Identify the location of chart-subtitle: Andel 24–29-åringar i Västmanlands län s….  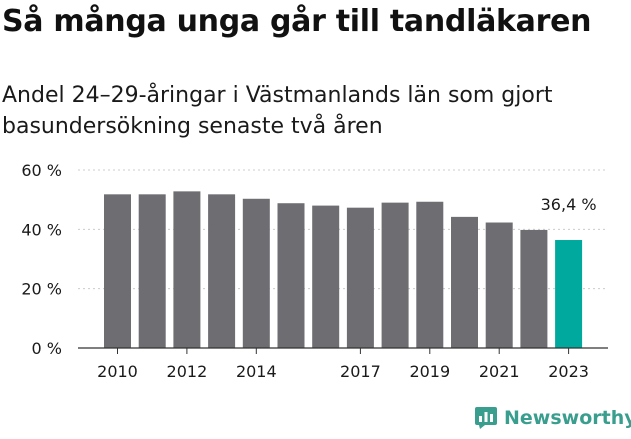
(277, 111).